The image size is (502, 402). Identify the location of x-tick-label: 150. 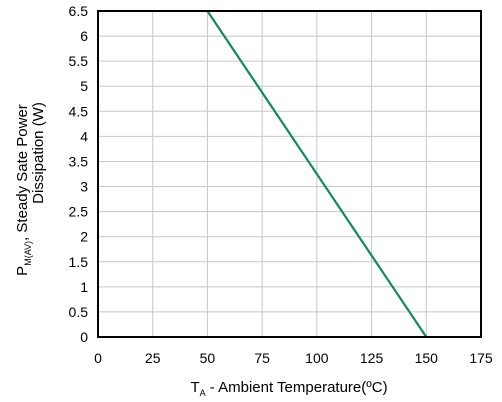
(427, 358).